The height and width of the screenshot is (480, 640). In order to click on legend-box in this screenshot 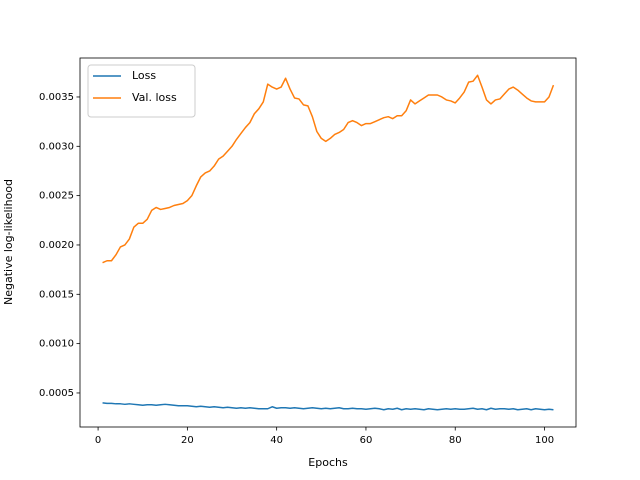, I will do `click(141, 91)`.